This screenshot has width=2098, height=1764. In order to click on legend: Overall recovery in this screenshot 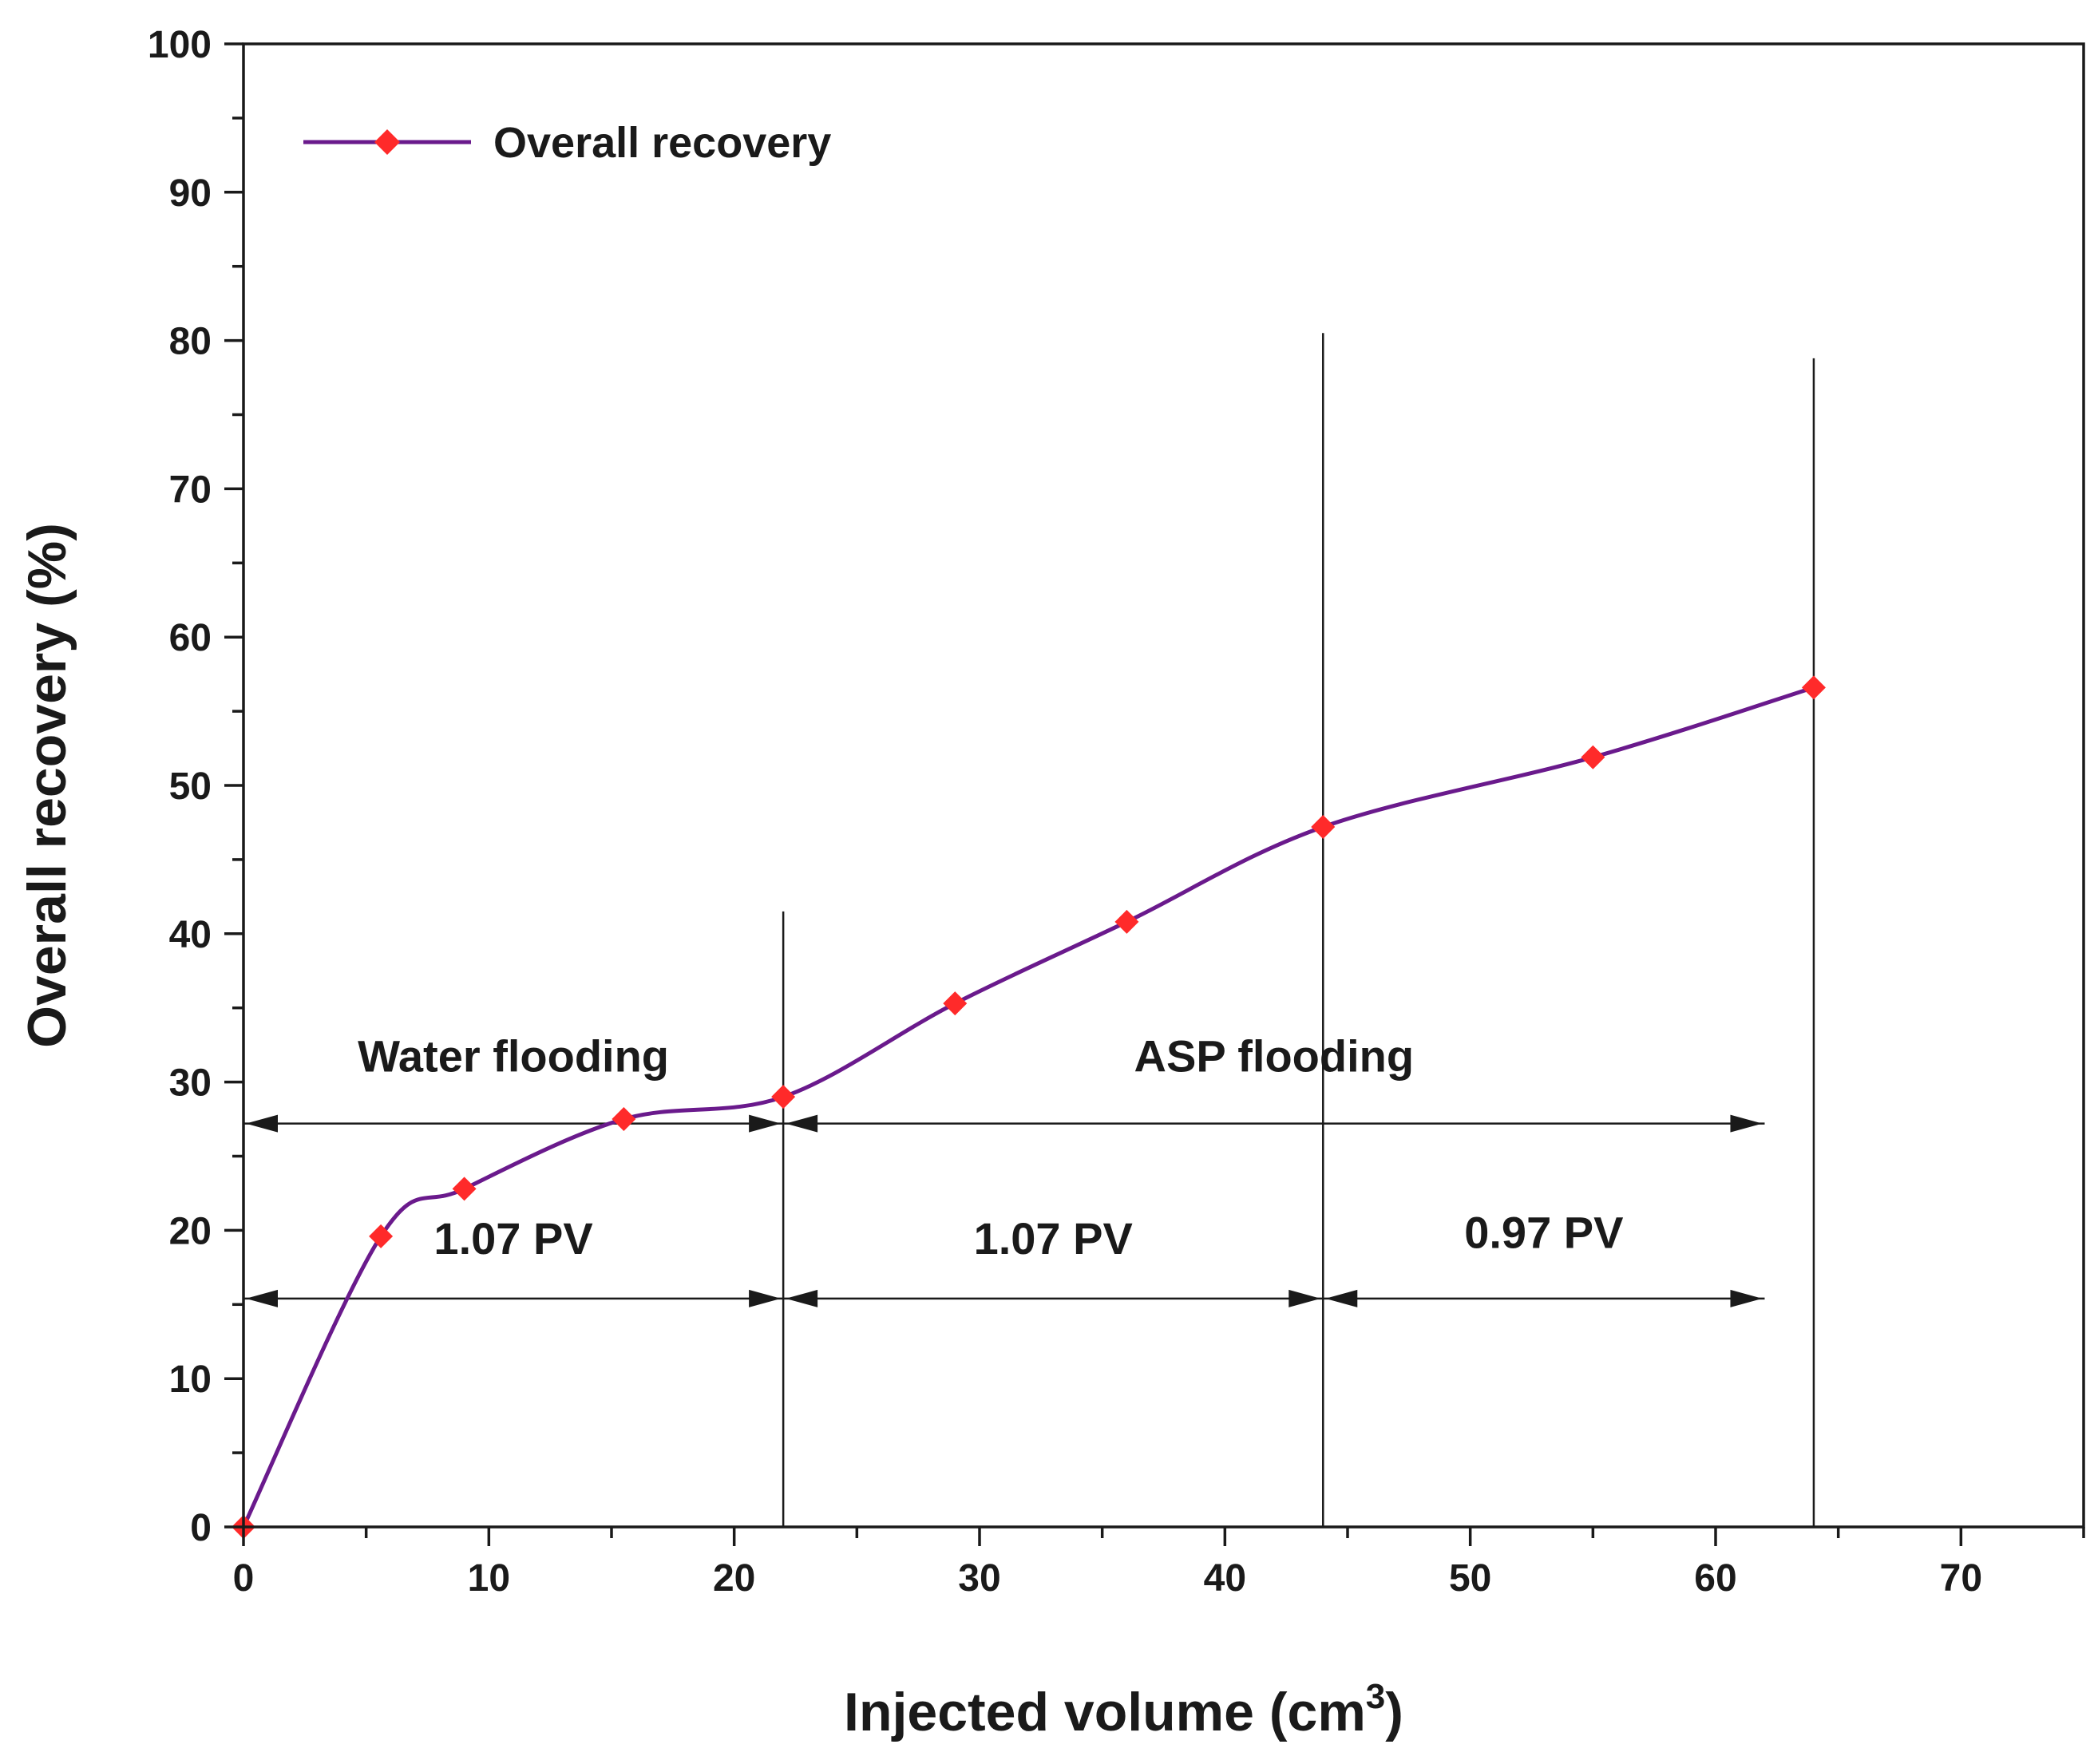, I will do `click(567, 143)`.